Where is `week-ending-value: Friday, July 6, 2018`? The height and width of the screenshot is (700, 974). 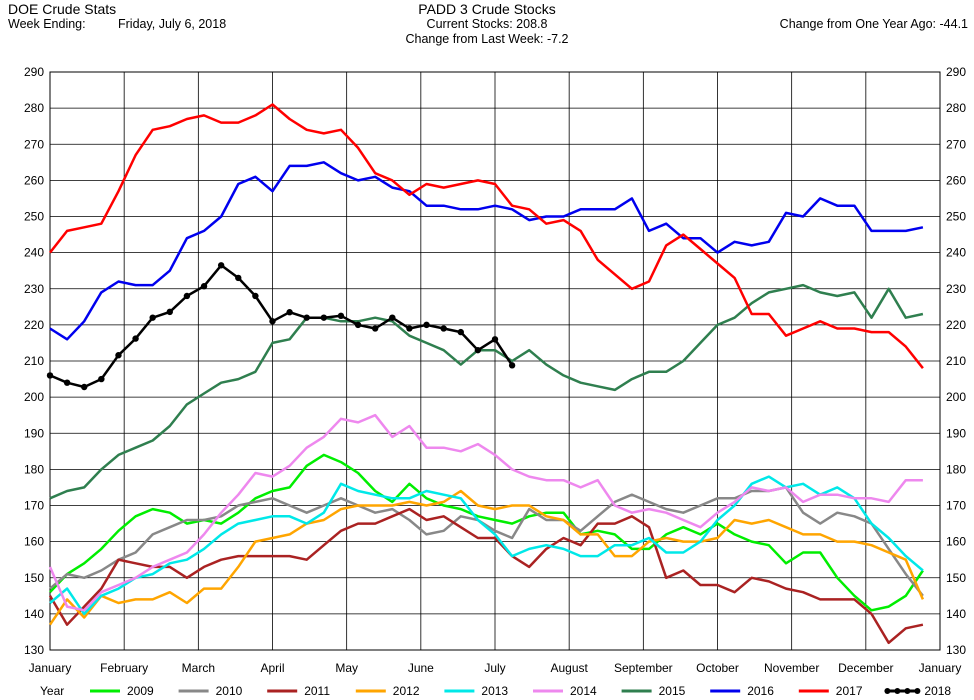
week-ending-value: Friday, July 6, 2018 is located at coordinates (172, 24).